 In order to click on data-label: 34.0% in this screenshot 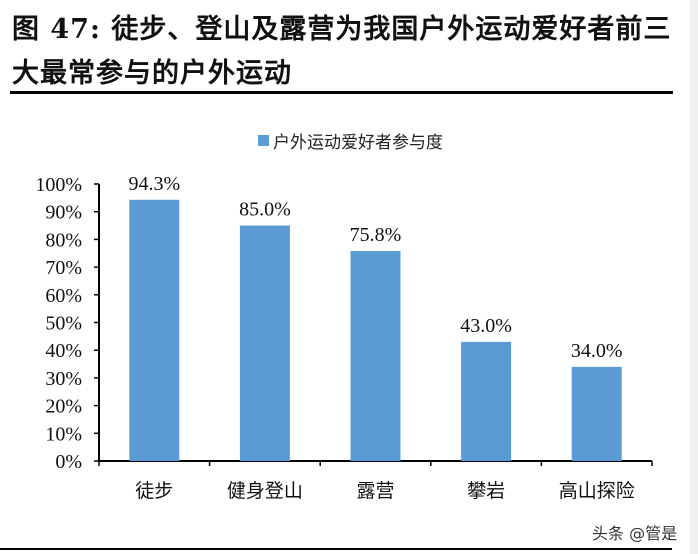, I will do `click(597, 351)`.